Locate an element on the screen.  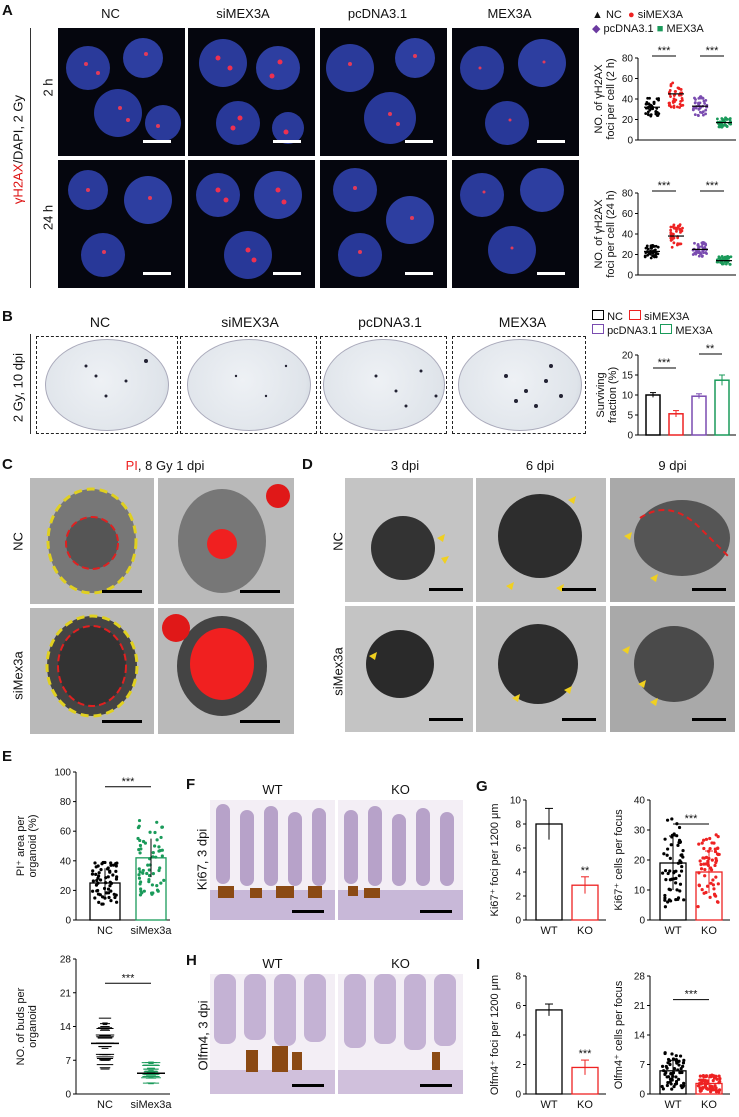
organoid-d-nc-6dpi is located at coordinates (541, 540).